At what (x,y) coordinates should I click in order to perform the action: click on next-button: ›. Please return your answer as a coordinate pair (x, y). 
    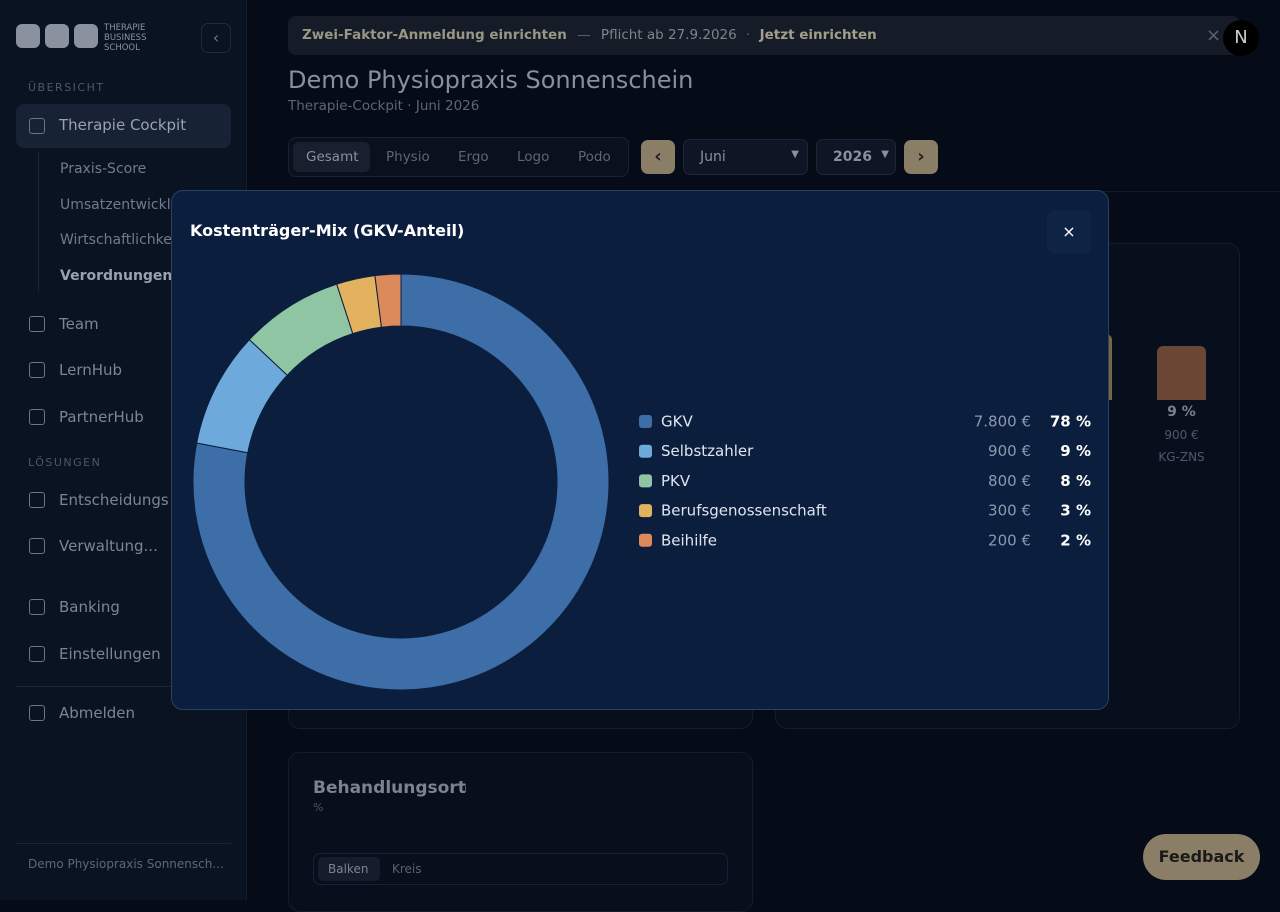
    Looking at the image, I should click on (921, 157).